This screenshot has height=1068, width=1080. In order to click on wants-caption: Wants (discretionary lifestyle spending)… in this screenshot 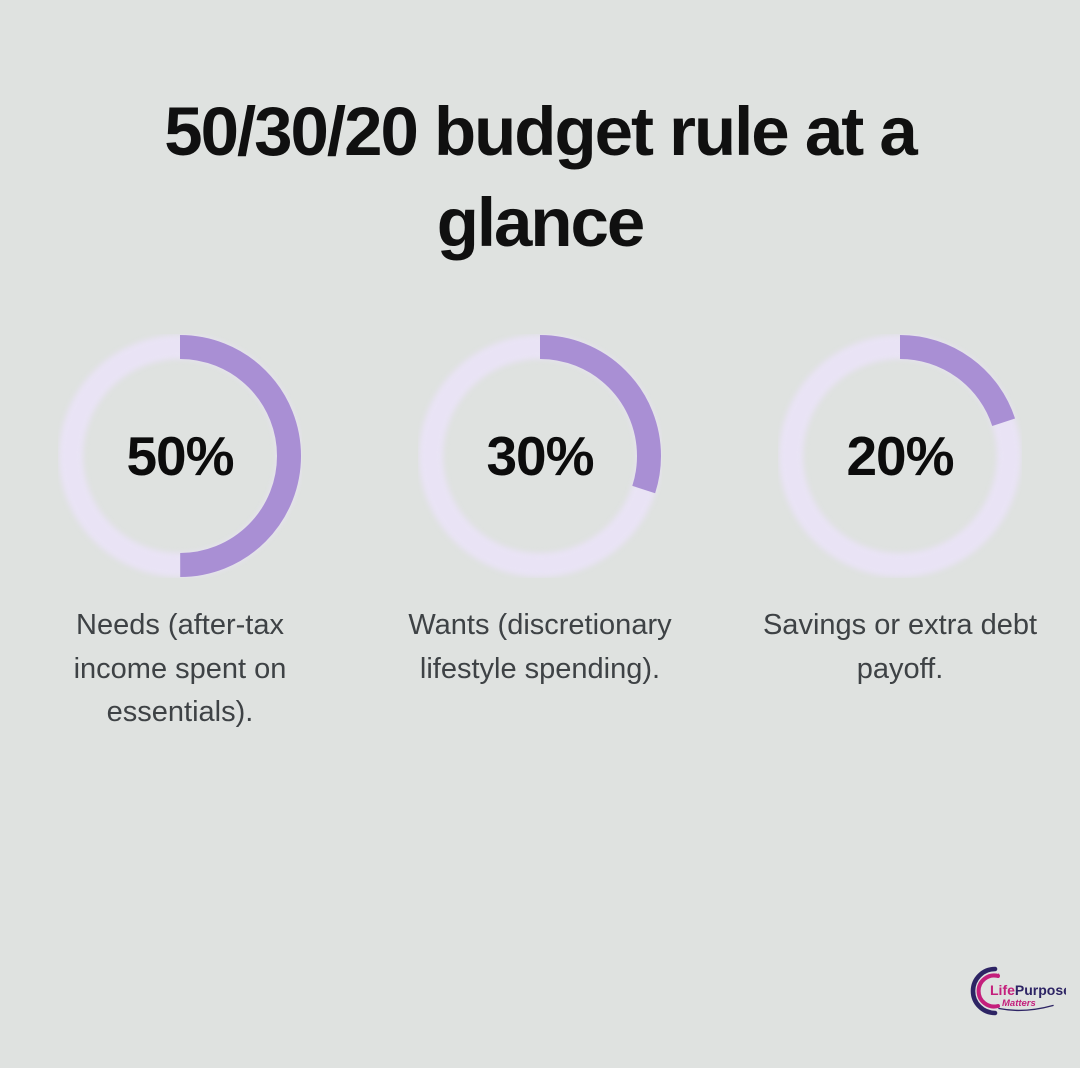, I will do `click(540, 647)`.